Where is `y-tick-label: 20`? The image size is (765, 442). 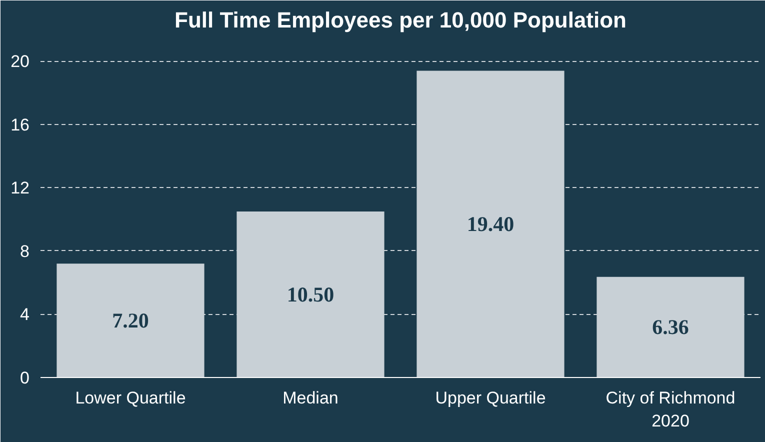
y-tick-label: 20 is located at coordinates (20, 62).